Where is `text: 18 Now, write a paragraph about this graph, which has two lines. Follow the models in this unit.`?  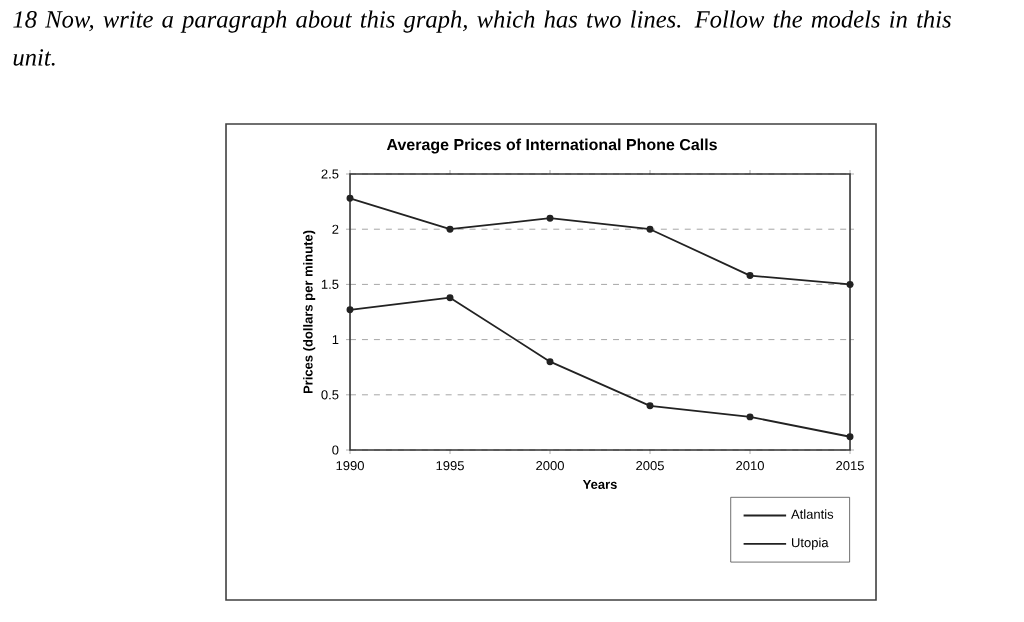
text: 18 Now, write a paragraph about this graph, which has two lines. Follow the models in this unit. is located at coordinates (482, 38).